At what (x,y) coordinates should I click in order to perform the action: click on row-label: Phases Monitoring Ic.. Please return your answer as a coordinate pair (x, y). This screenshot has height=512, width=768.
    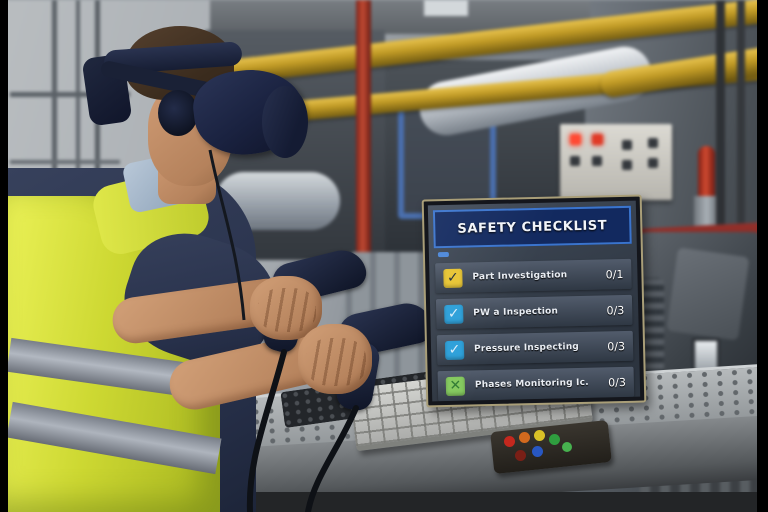
    Looking at the image, I should click on (531, 384).